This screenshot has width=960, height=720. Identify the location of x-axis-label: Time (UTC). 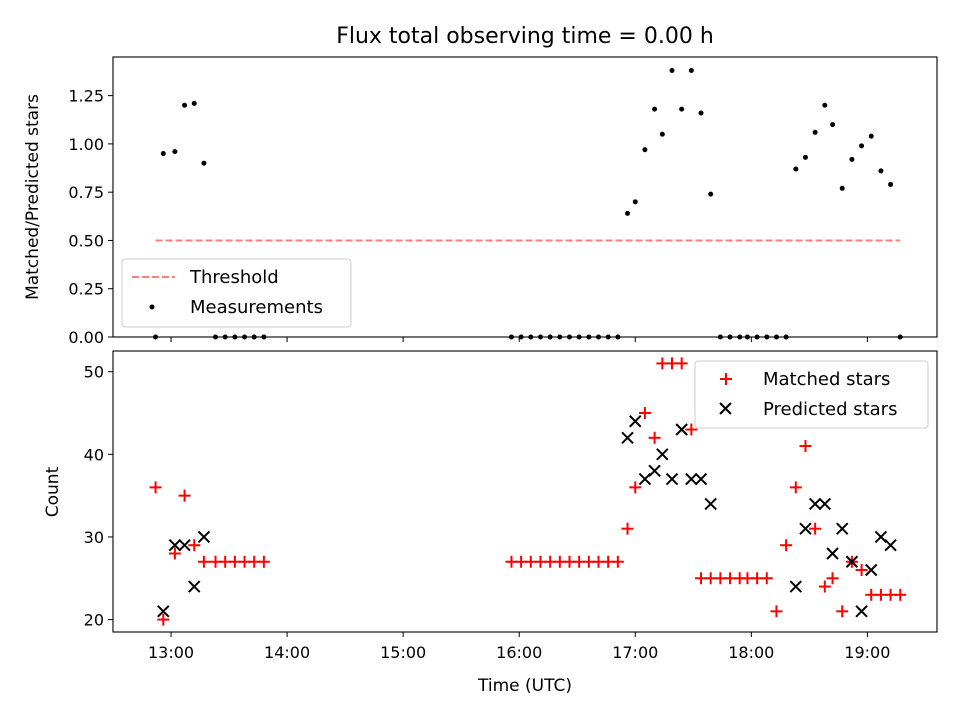
(524, 686).